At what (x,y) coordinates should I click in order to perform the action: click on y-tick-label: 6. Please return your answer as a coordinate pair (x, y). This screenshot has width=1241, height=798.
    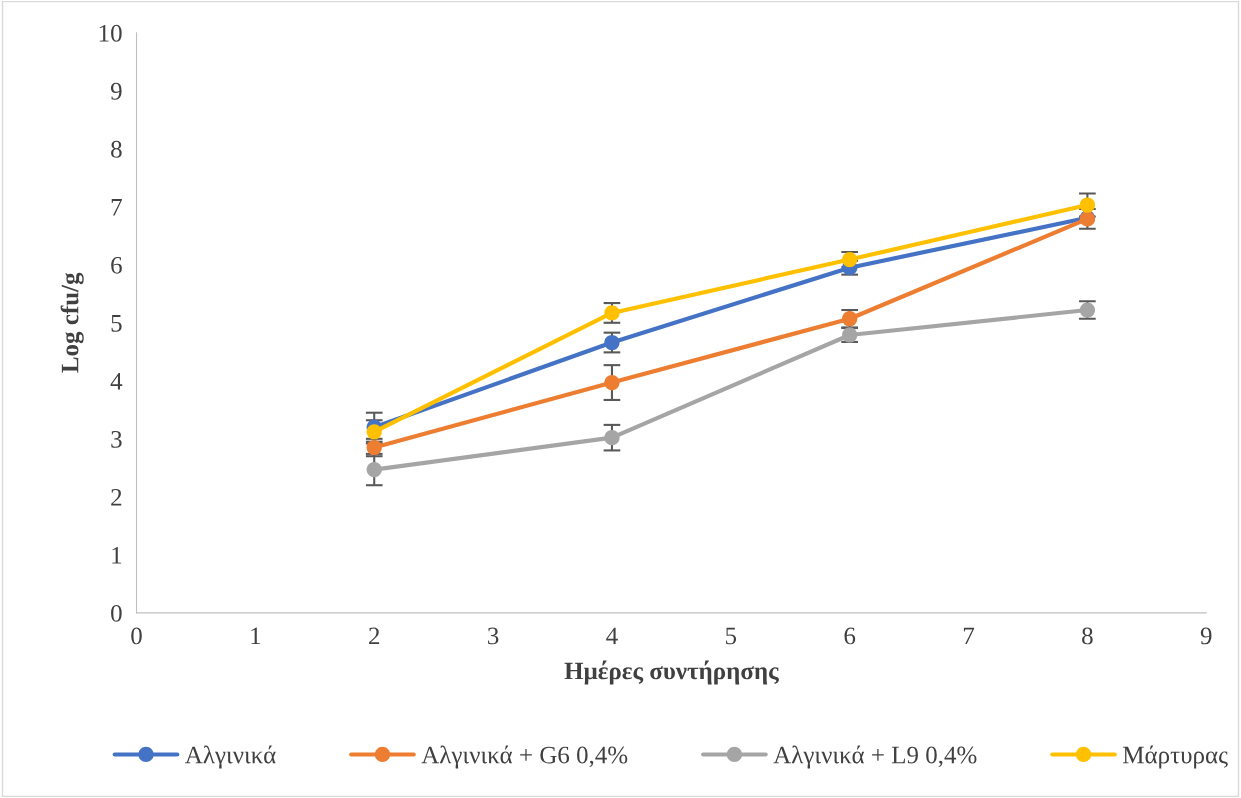
    Looking at the image, I should click on (116, 265).